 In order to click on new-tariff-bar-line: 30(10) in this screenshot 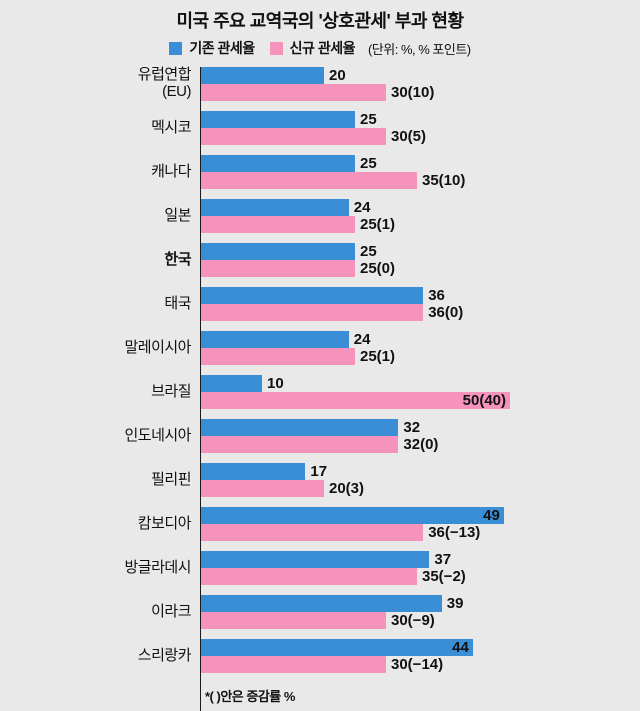, I will do `click(420, 92)`.